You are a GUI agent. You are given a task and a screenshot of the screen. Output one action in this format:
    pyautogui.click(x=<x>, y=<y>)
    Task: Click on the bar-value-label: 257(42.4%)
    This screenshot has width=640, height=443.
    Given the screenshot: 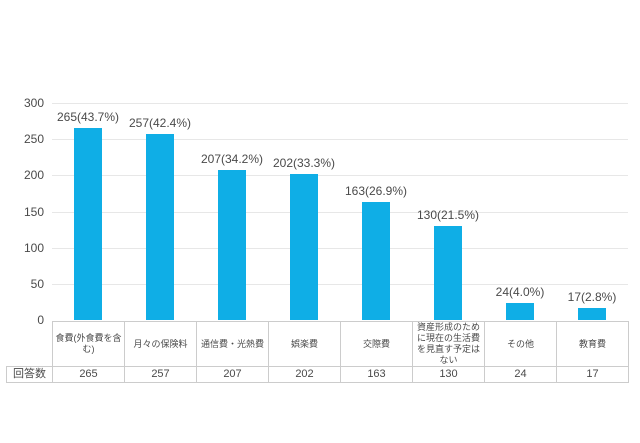 What is the action you would take?
    pyautogui.click(x=160, y=123)
    